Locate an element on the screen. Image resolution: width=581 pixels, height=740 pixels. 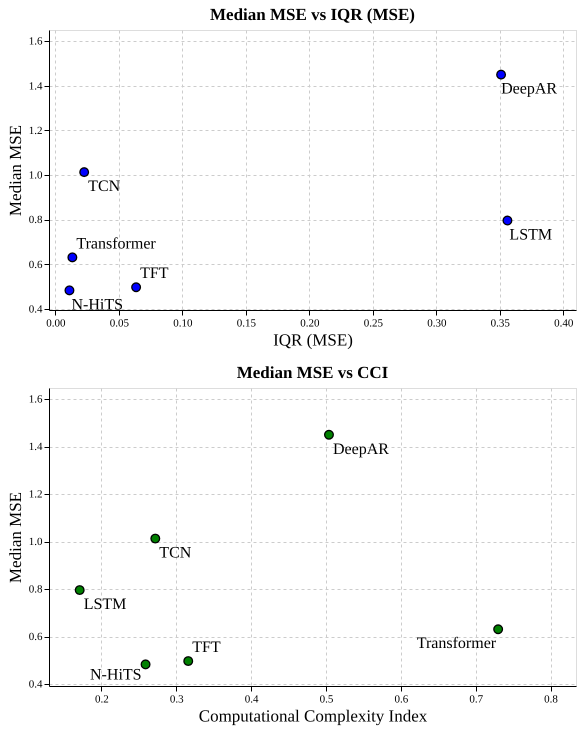
x-tick-label: 0.2 is located at coordinates (102, 700).